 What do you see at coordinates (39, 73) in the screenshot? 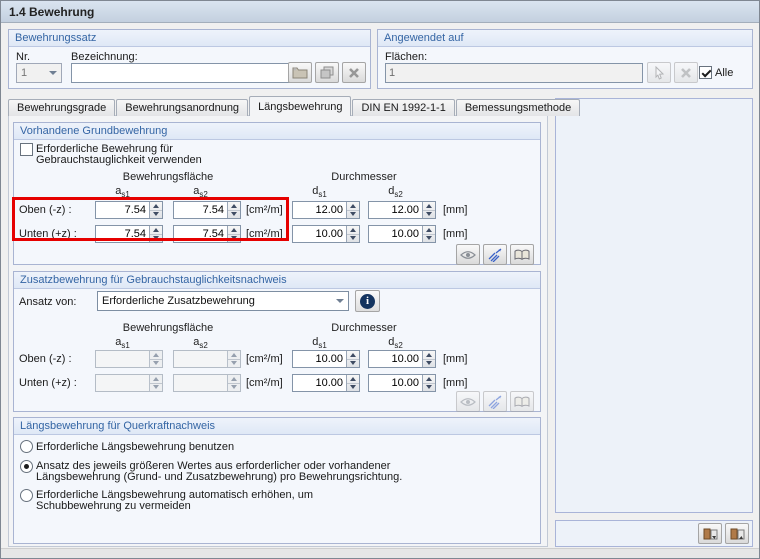
I see `nr-combo: 1` at bounding box center [39, 73].